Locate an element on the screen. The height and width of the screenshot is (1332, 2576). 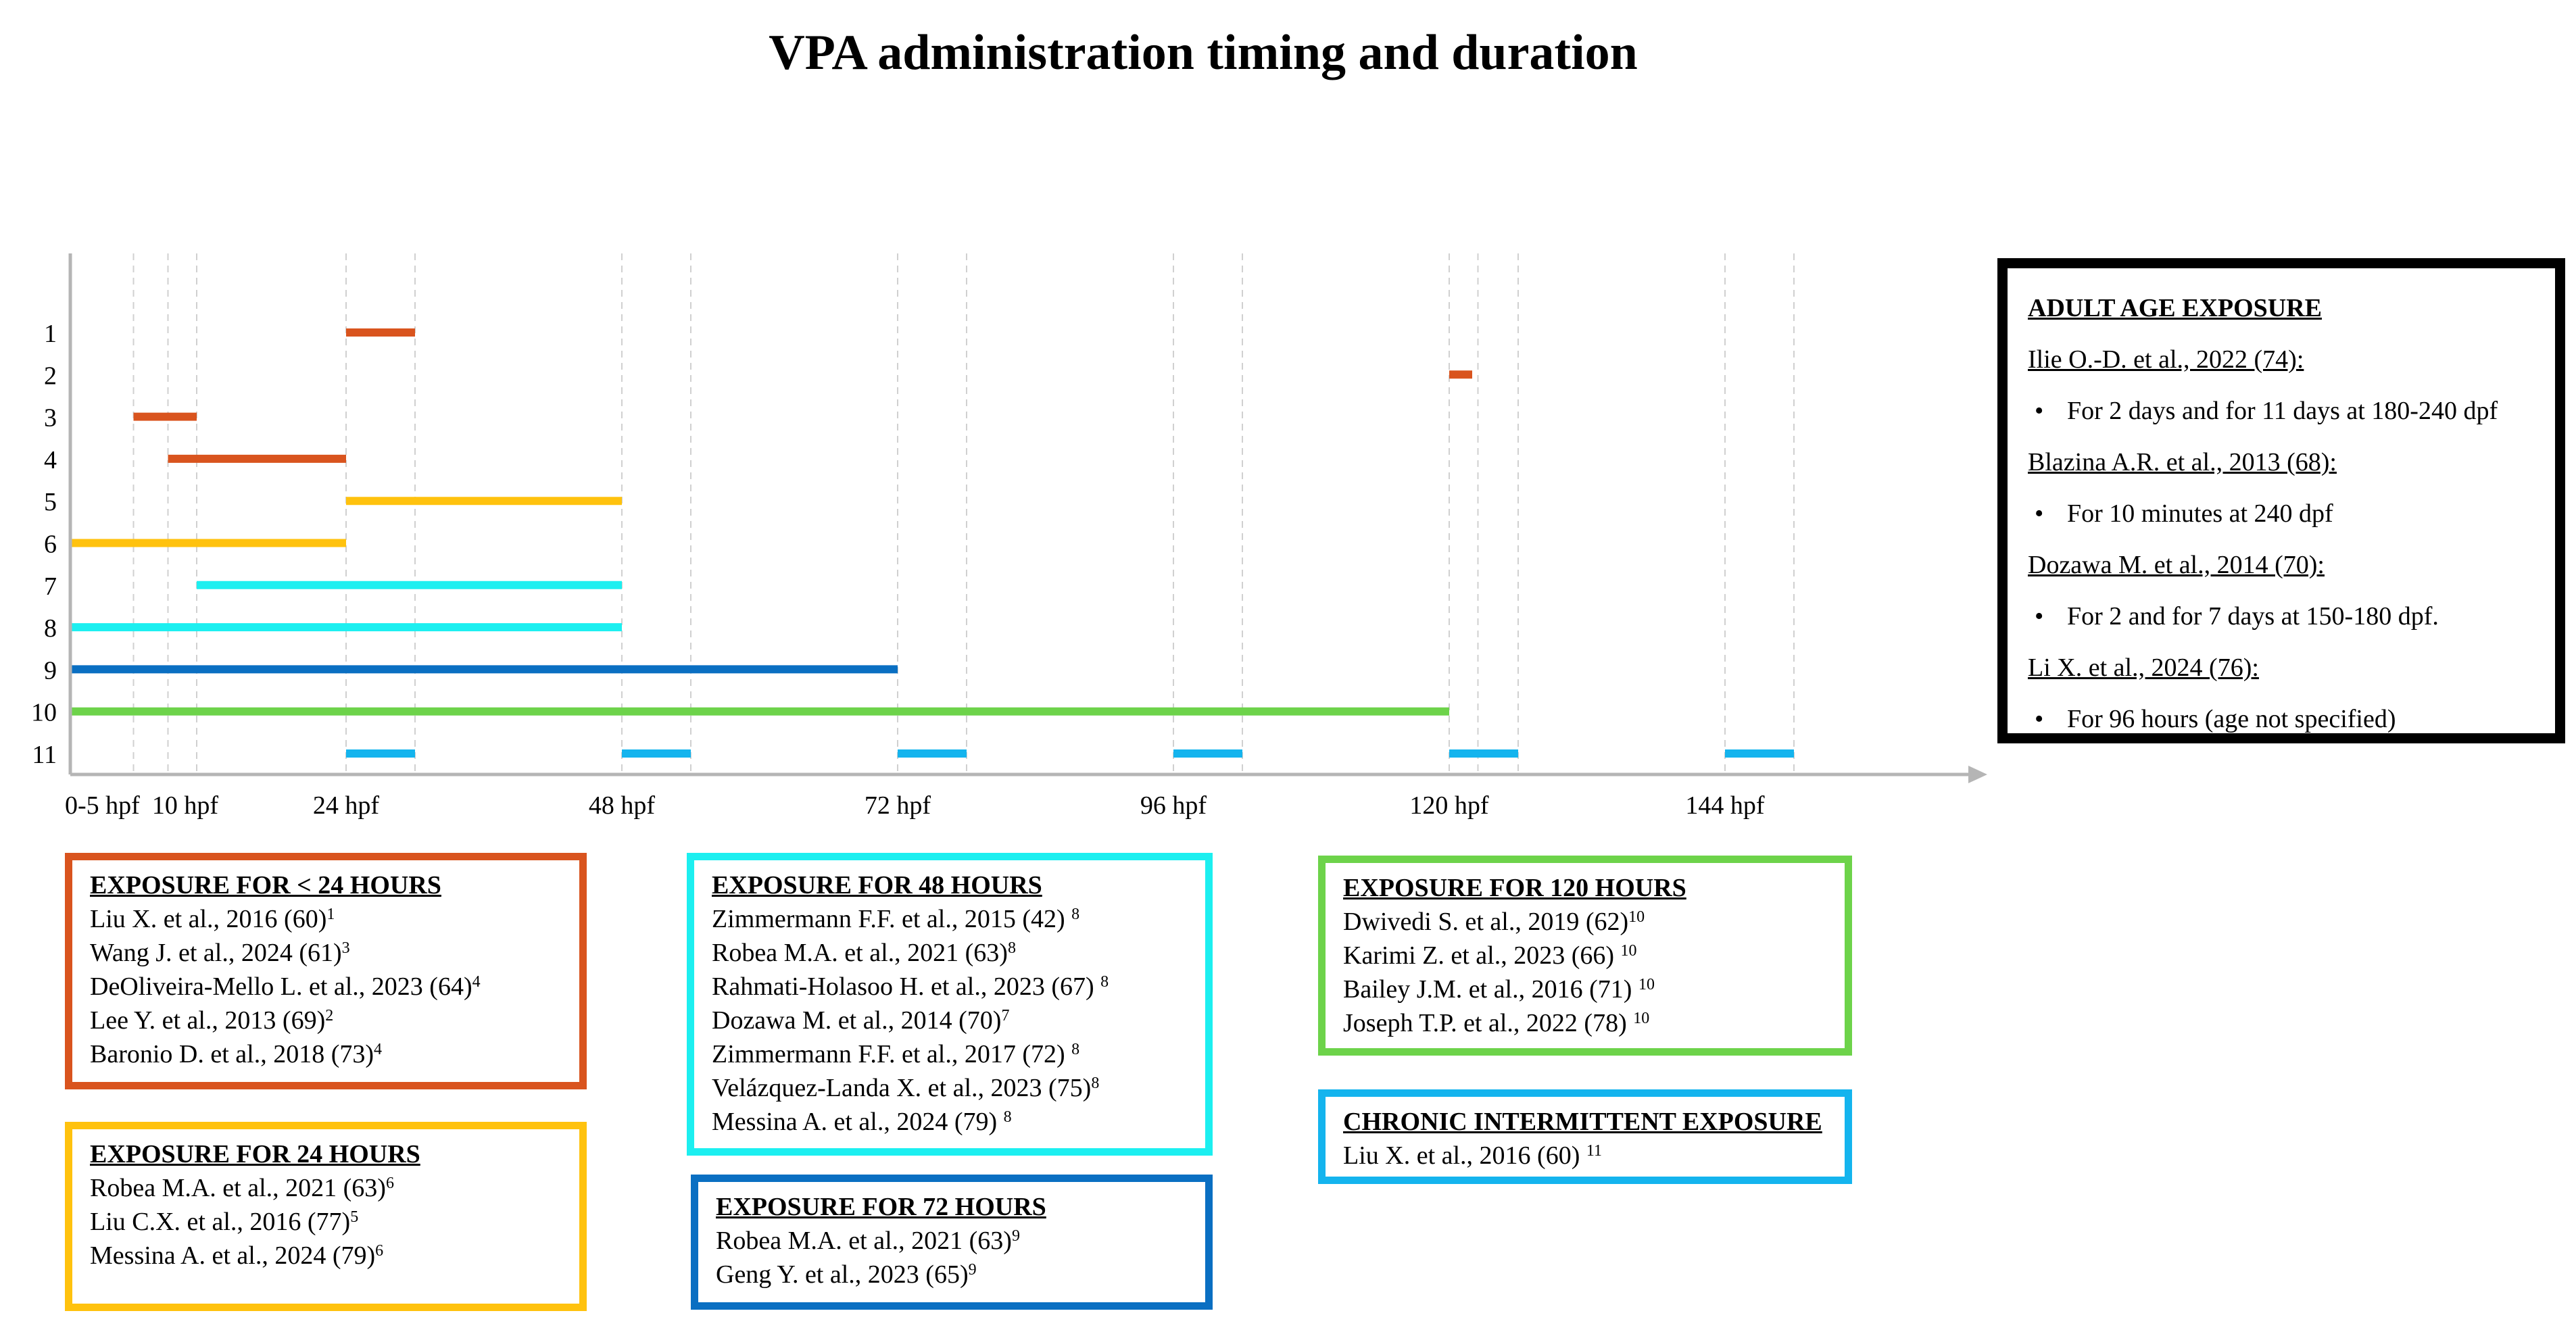
reference-text: Geng Y. et al., 2023 (65) is located at coordinates (842, 1274).